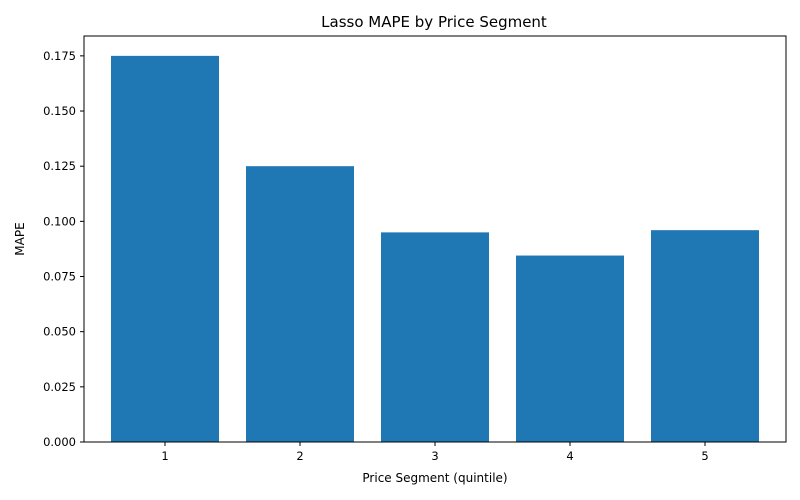 This screenshot has height=500, width=800. Describe the element at coordinates (59, 221) in the screenshot. I see `y-tick-label: 0.100` at that location.